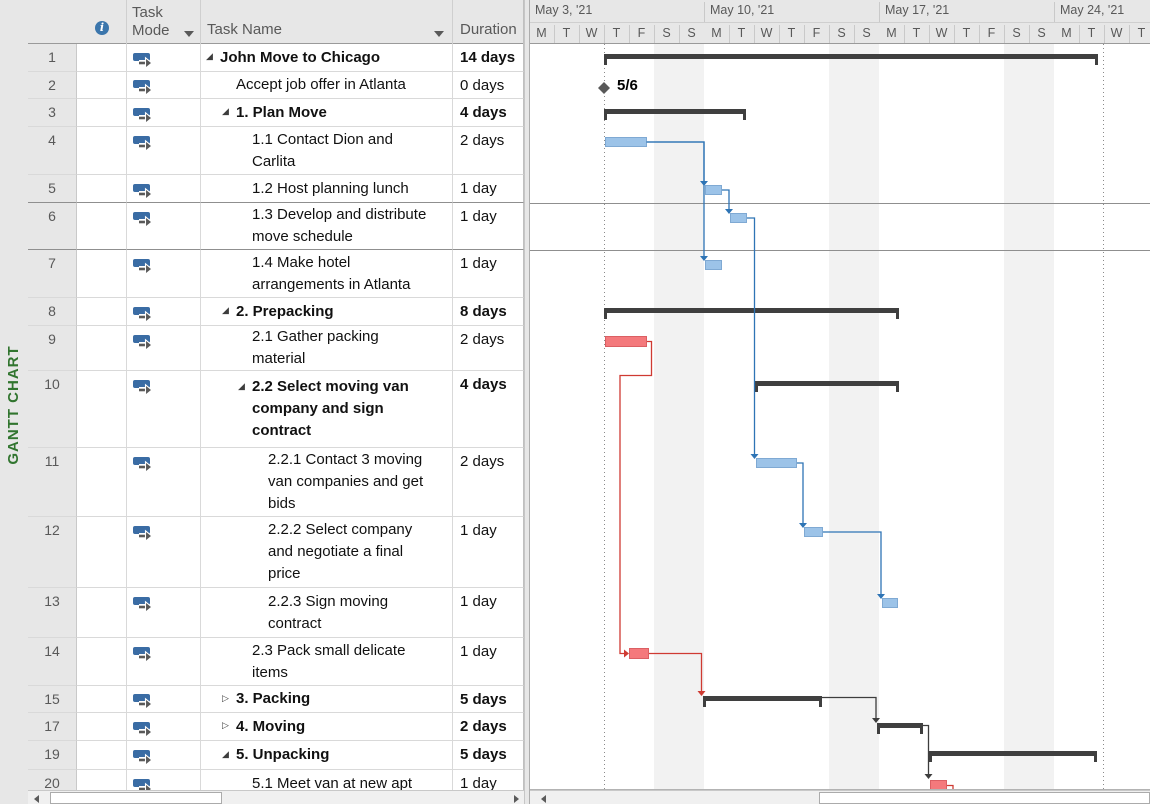 Image resolution: width=1150 pixels, height=804 pixels. I want to click on duration-cell: 0 days, so click(488, 85).